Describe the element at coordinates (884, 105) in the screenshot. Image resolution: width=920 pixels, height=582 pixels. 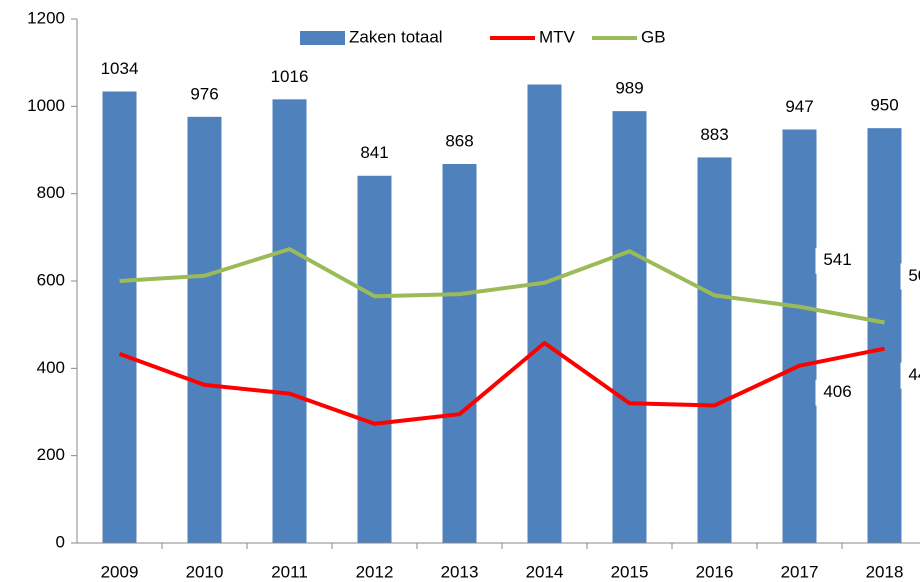
I see `bar-label: 950` at that location.